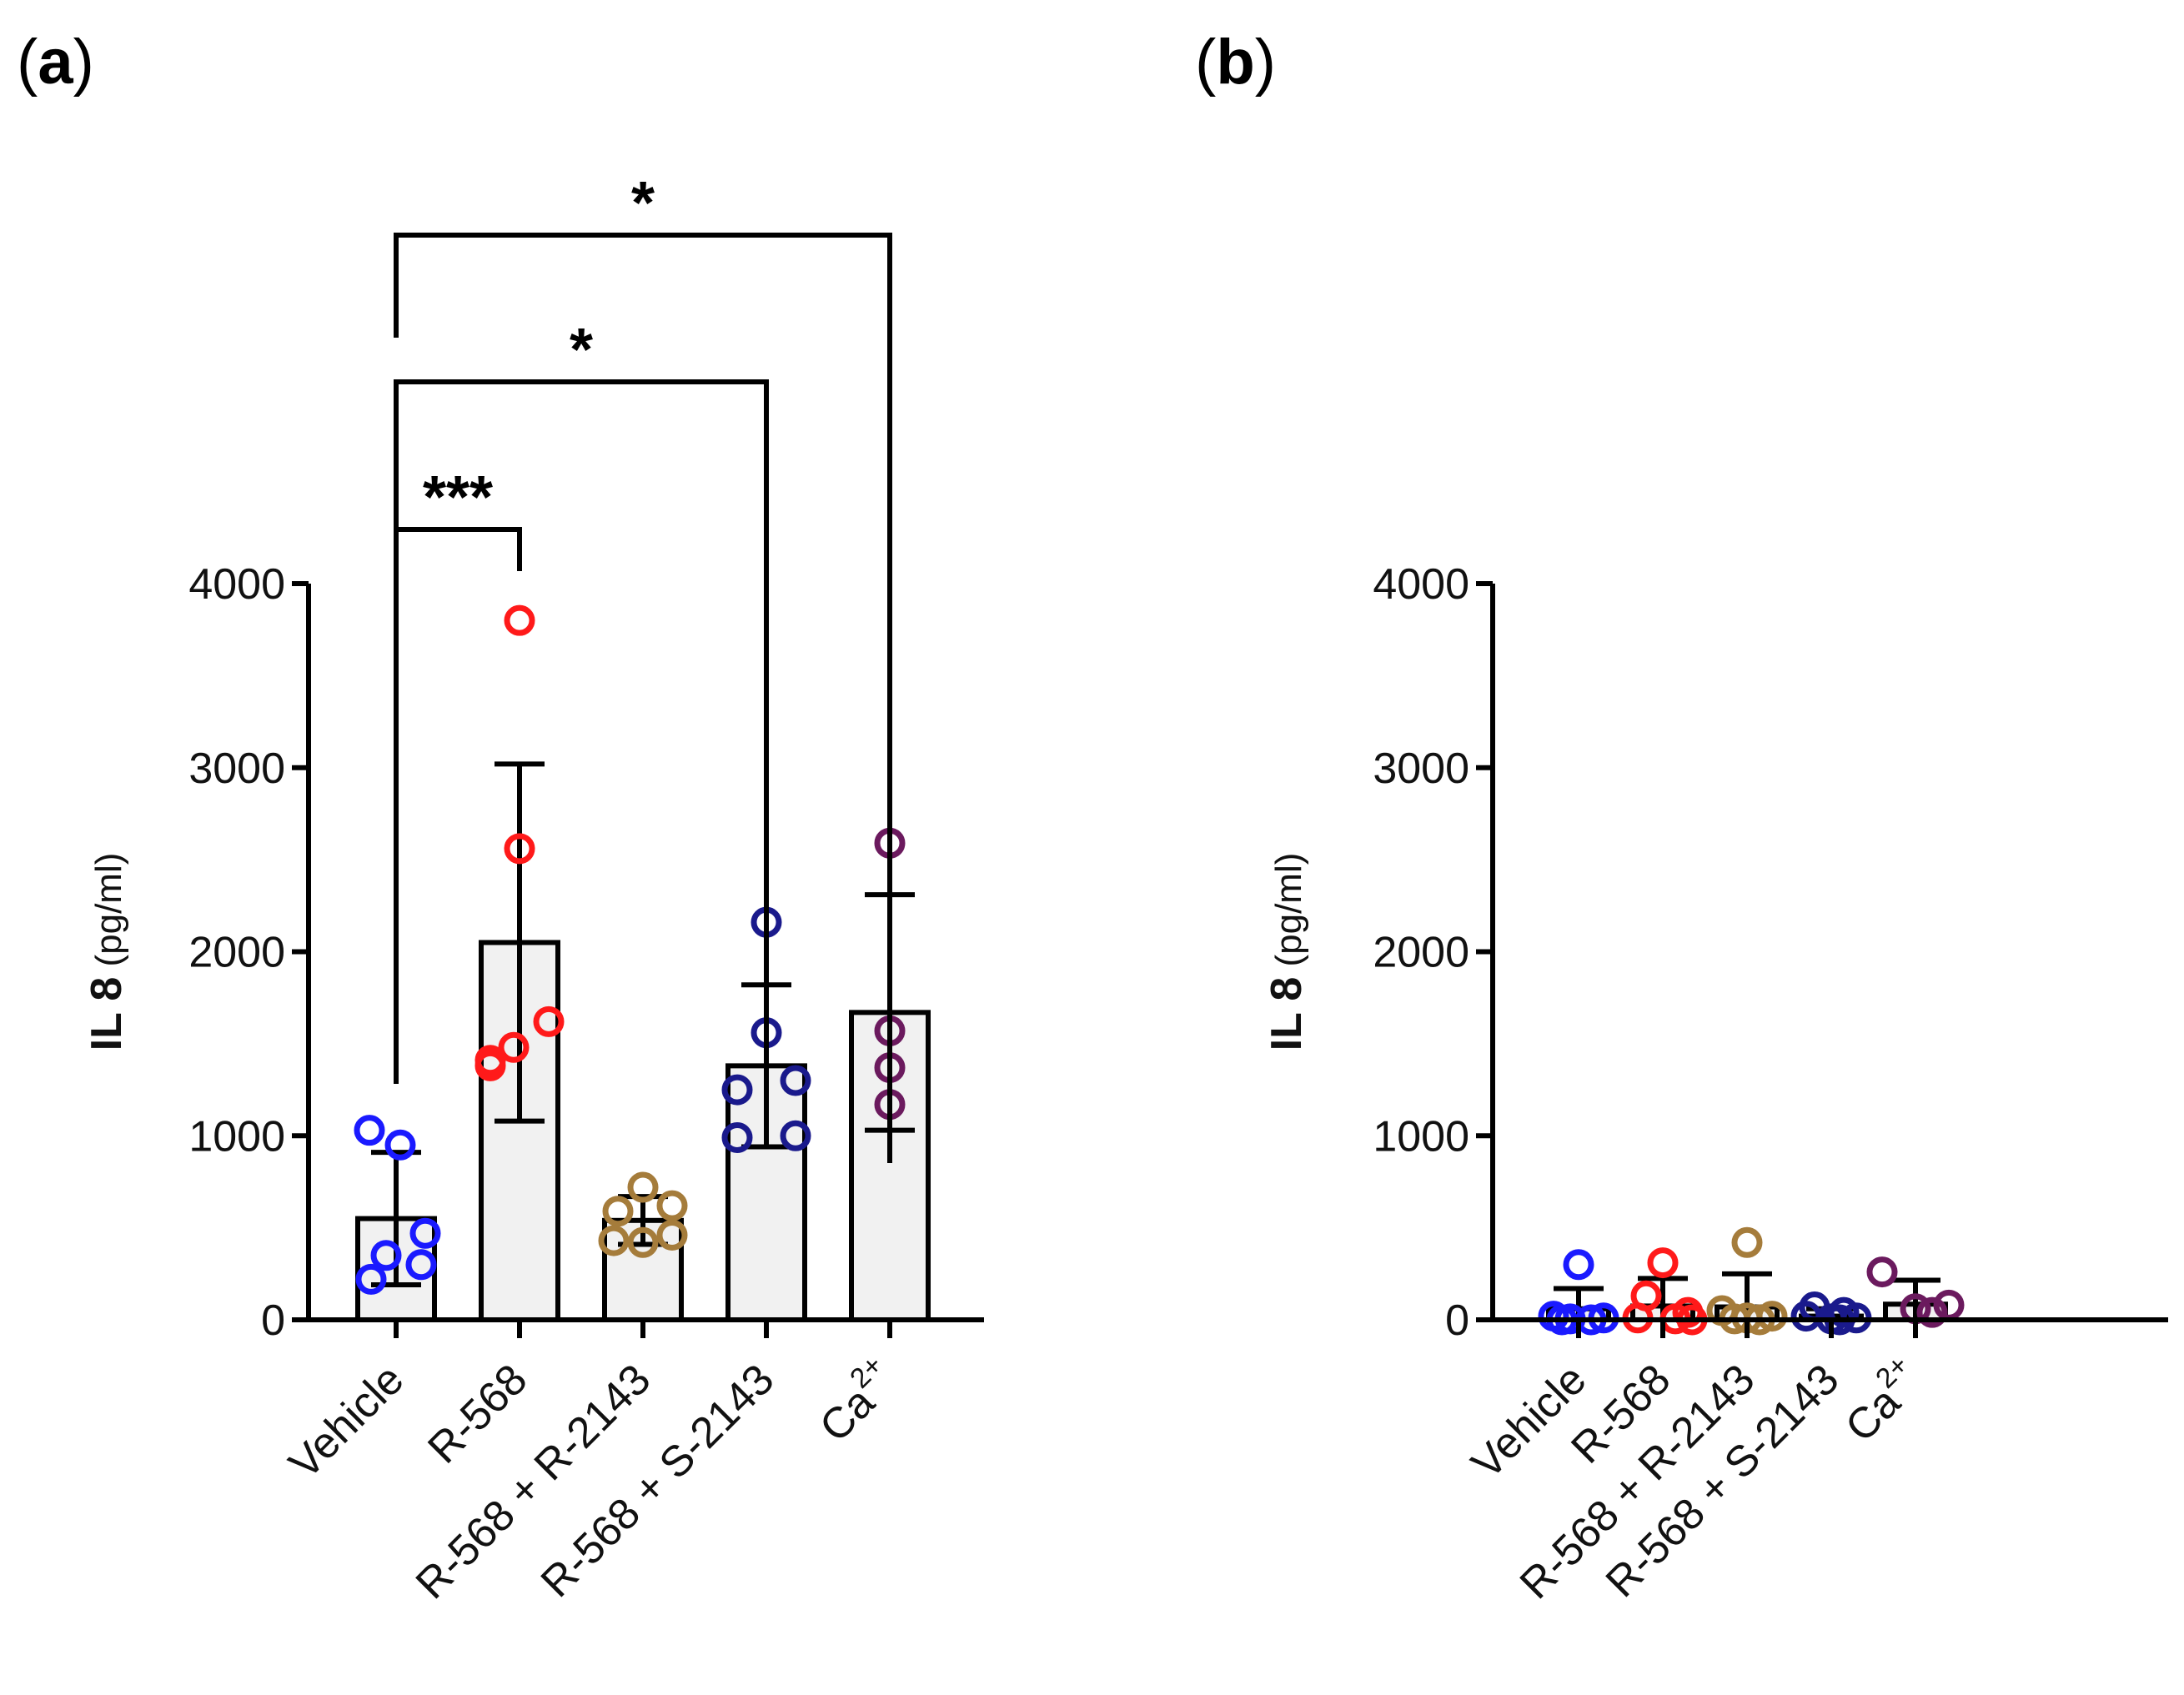 The image size is (2184, 1695). Describe the element at coordinates (1235, 62) in the screenshot. I see `panel-b-label: (b)` at that location.